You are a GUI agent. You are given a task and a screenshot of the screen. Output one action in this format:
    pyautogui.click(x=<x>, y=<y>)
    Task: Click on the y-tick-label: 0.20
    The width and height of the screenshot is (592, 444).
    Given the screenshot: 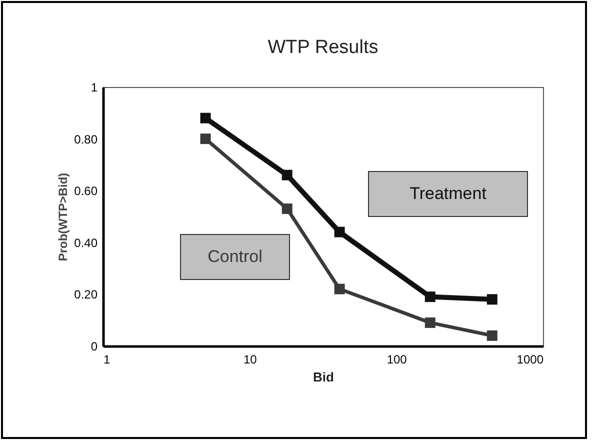 What is the action you would take?
    pyautogui.click(x=86, y=295)
    